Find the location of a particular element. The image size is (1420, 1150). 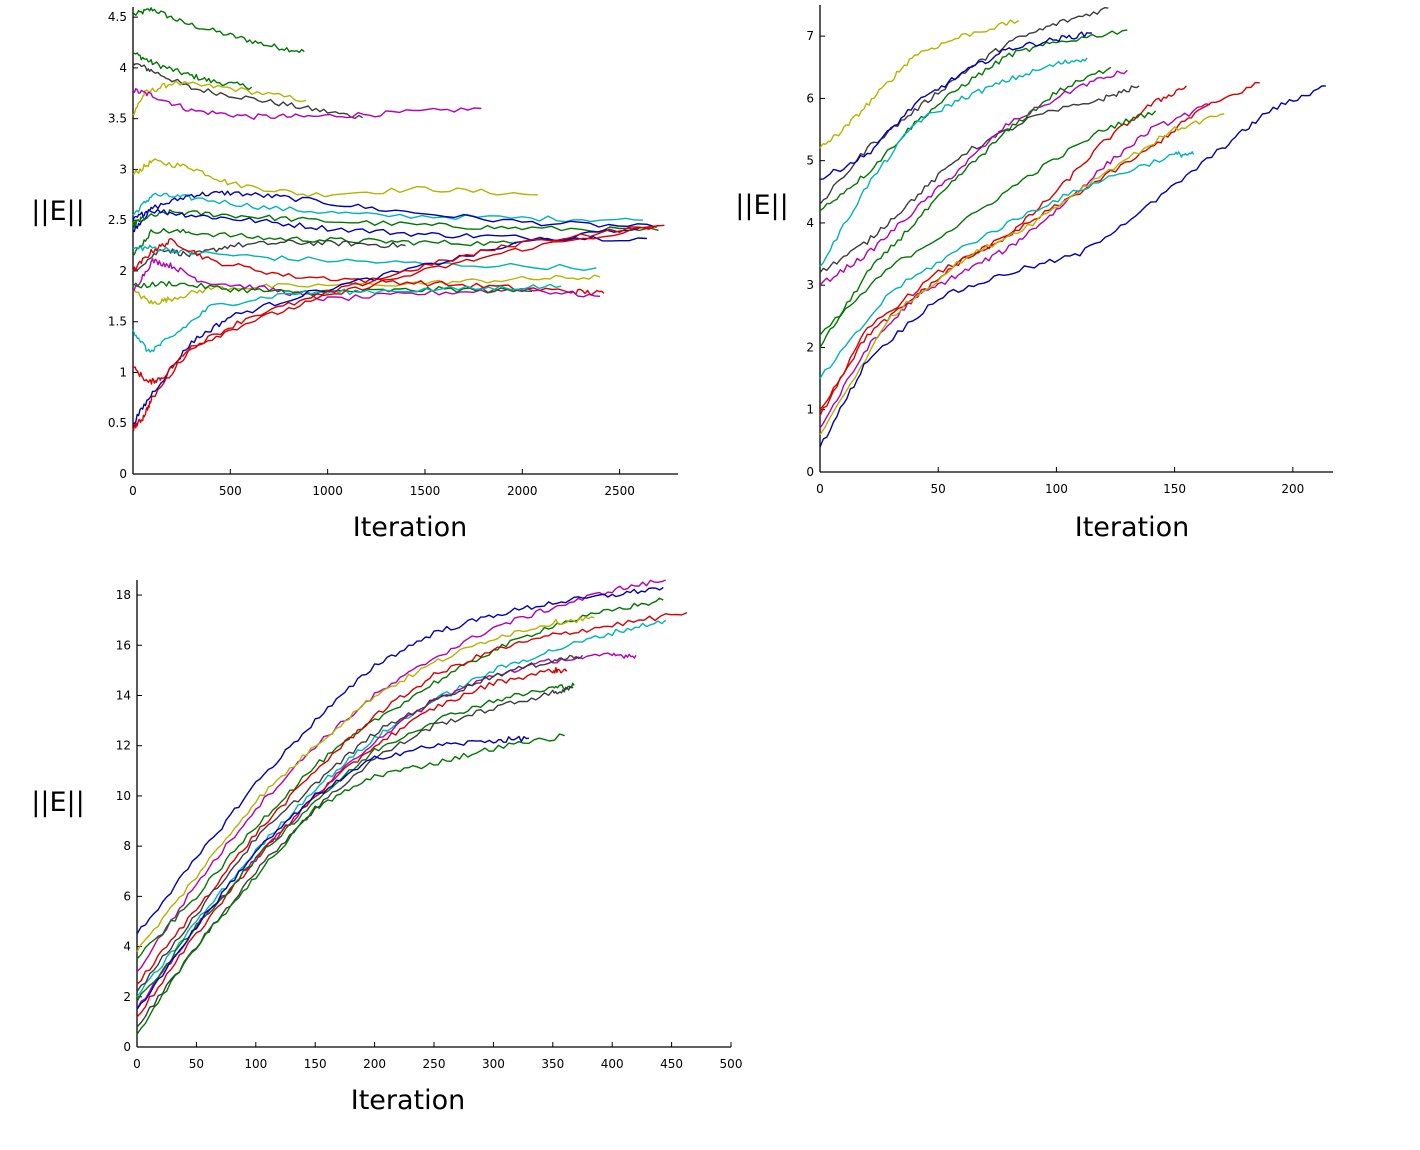

y-tick-label: 2.5 is located at coordinates (117, 220).